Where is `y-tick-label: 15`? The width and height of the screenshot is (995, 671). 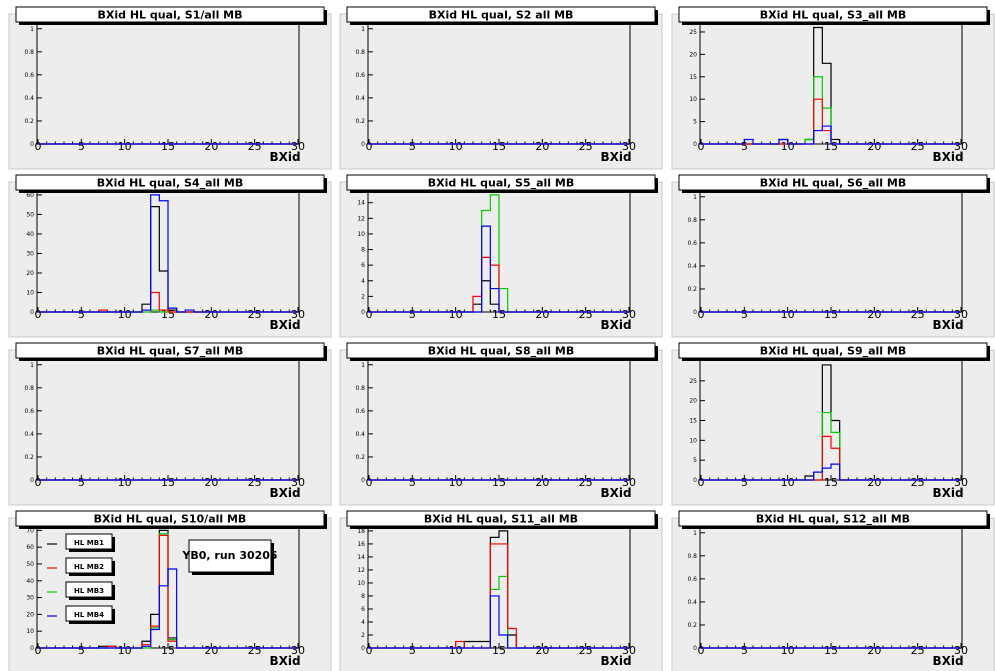 y-tick-label: 15 is located at coordinates (693, 77).